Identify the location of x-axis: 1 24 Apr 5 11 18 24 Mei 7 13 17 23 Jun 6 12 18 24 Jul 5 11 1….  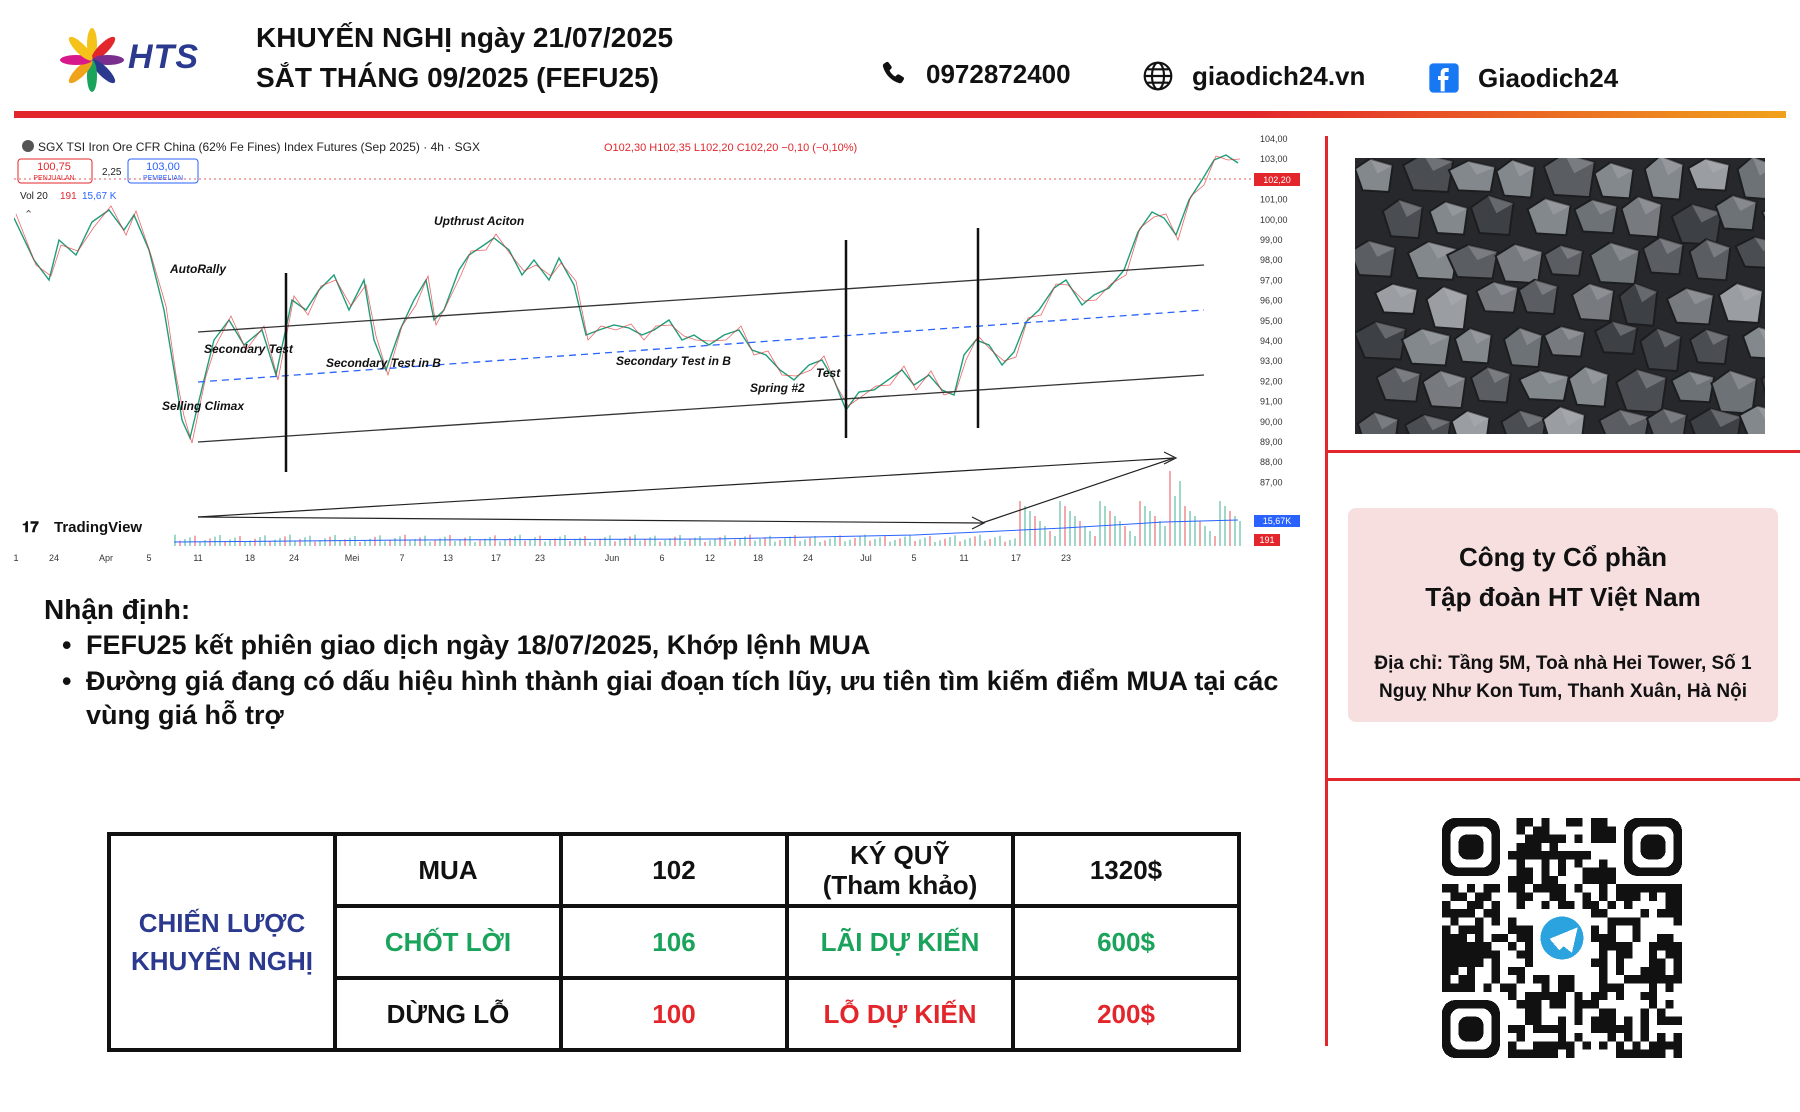
(542, 558).